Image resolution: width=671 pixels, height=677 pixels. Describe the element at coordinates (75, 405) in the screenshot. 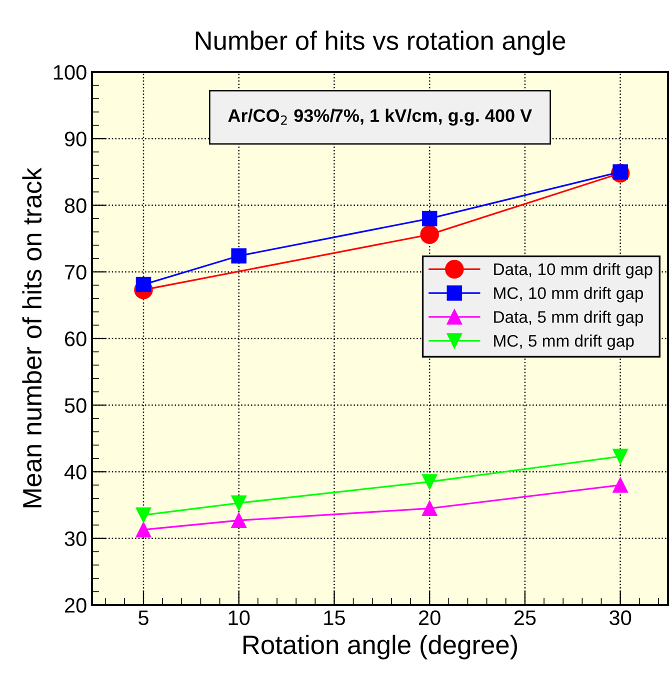

I see `y-tick-label: 50` at that location.